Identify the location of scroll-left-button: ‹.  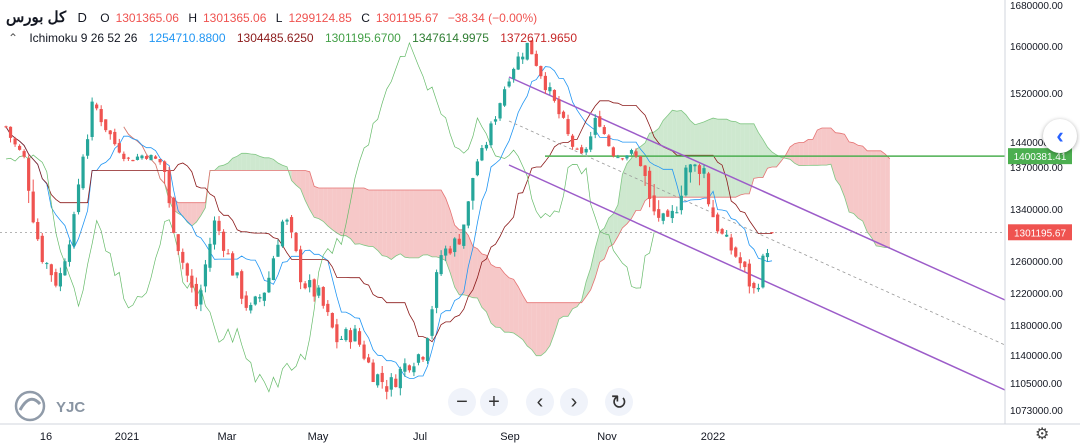
(540, 402).